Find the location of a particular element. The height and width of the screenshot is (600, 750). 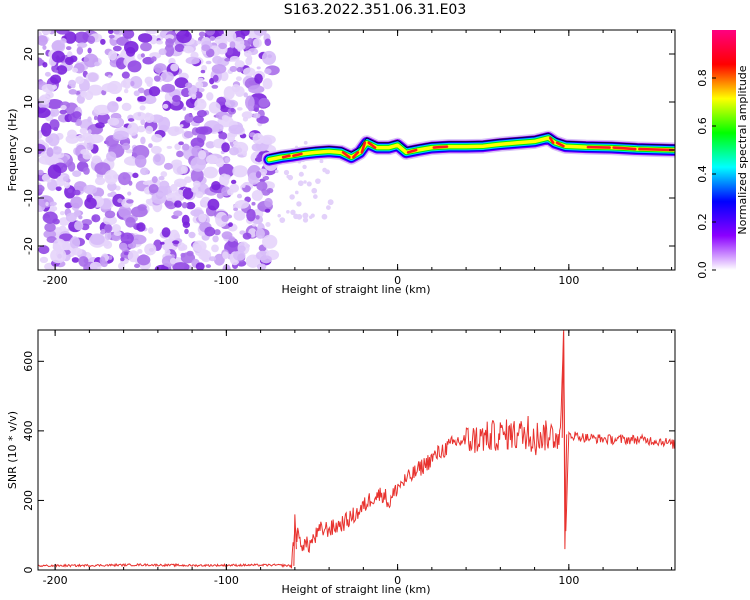

ridge-edge-line is located at coordinates (472, 143).